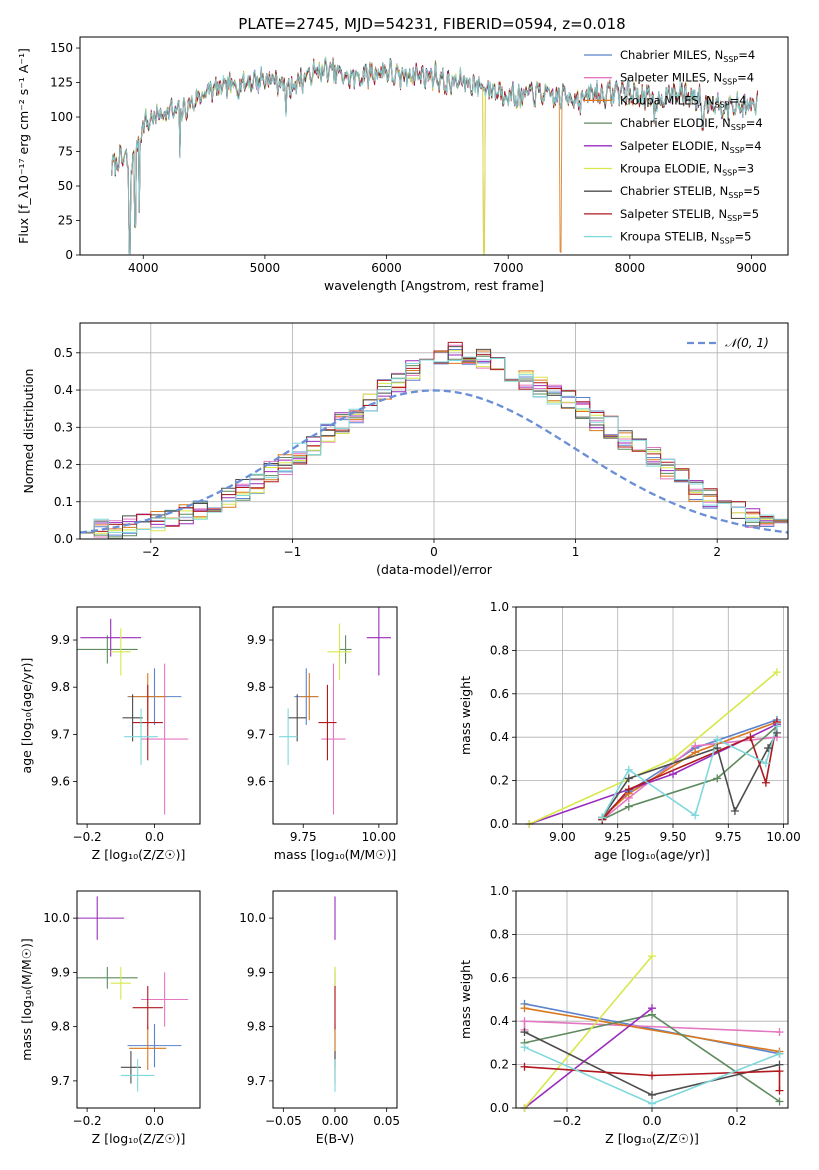  Describe the element at coordinates (26, 716) in the screenshot. I see `y-axis-label: age [log₁₀(age/yr)]` at that location.